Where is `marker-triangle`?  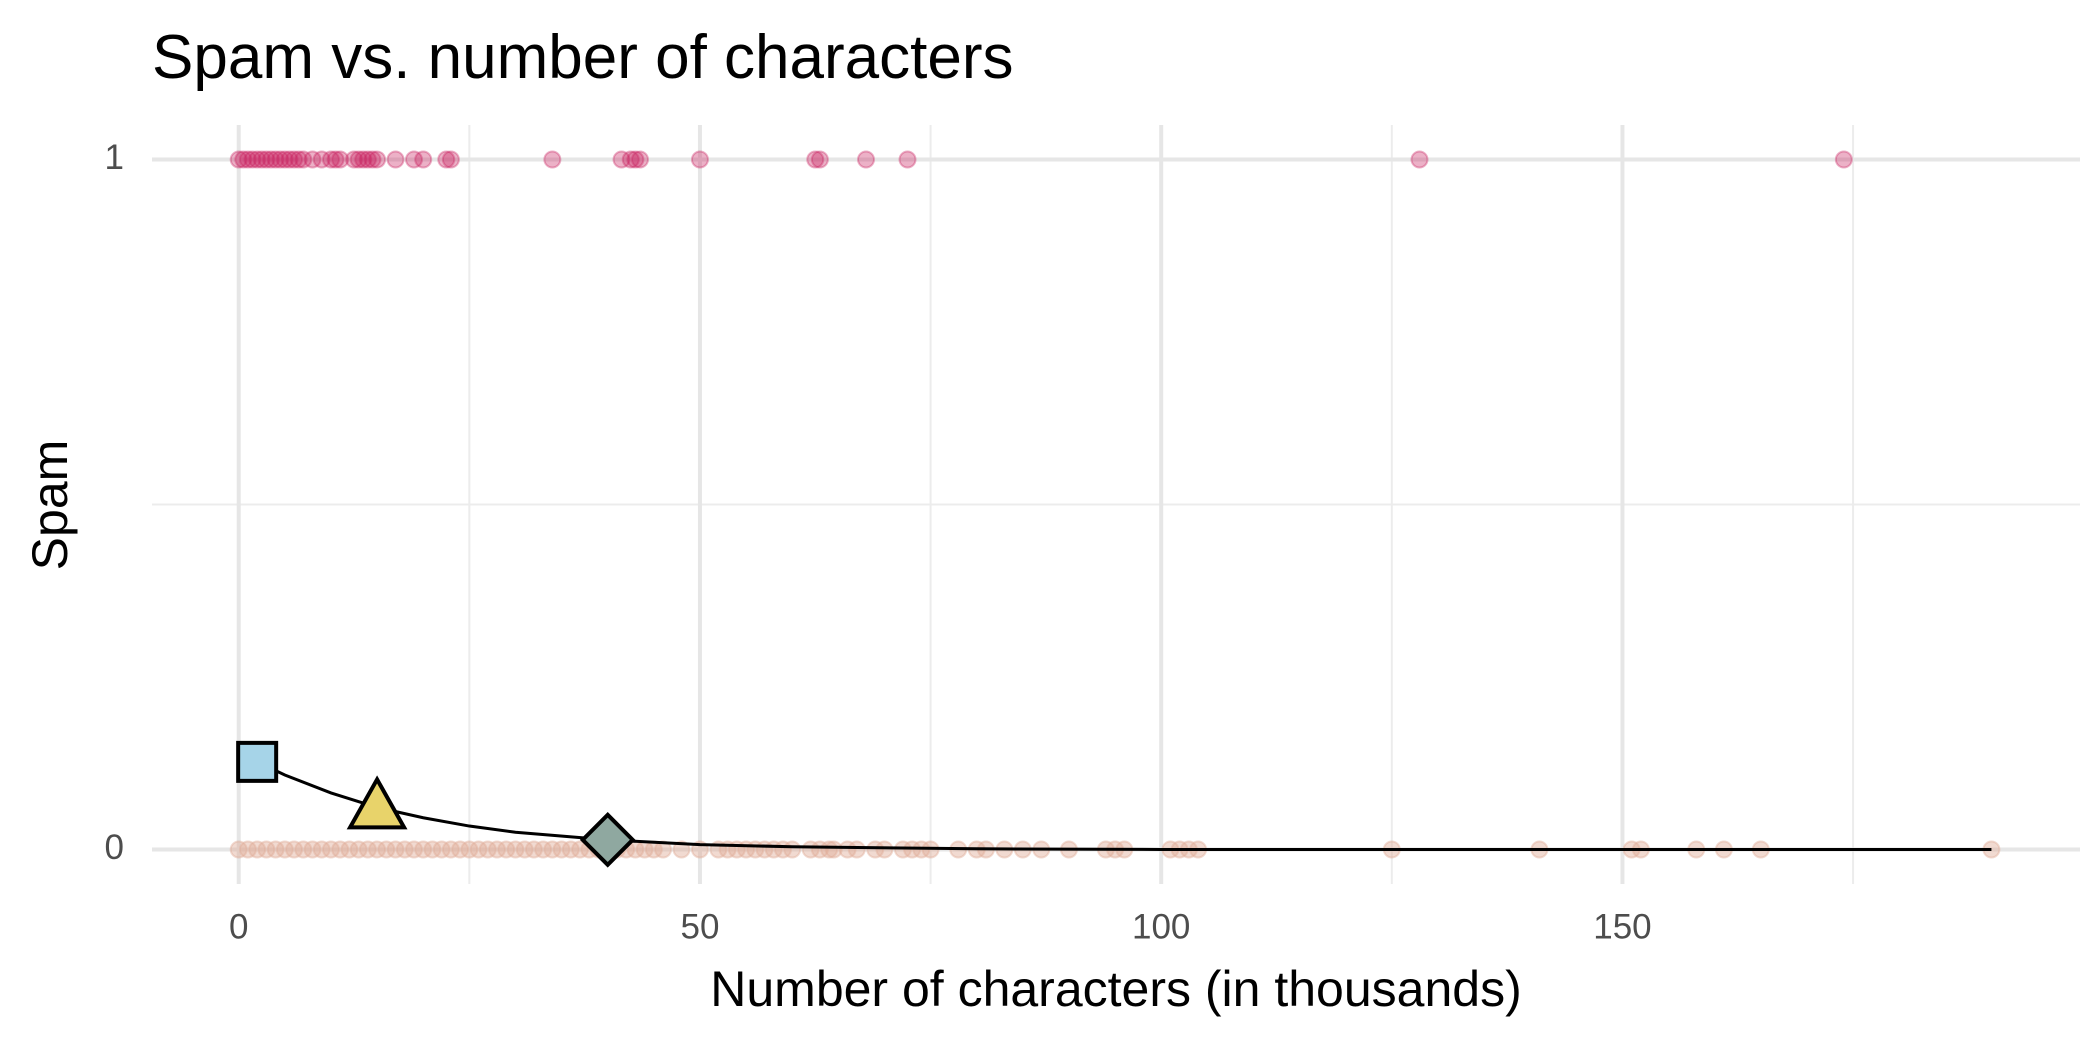
marker-triangle is located at coordinates (377, 802).